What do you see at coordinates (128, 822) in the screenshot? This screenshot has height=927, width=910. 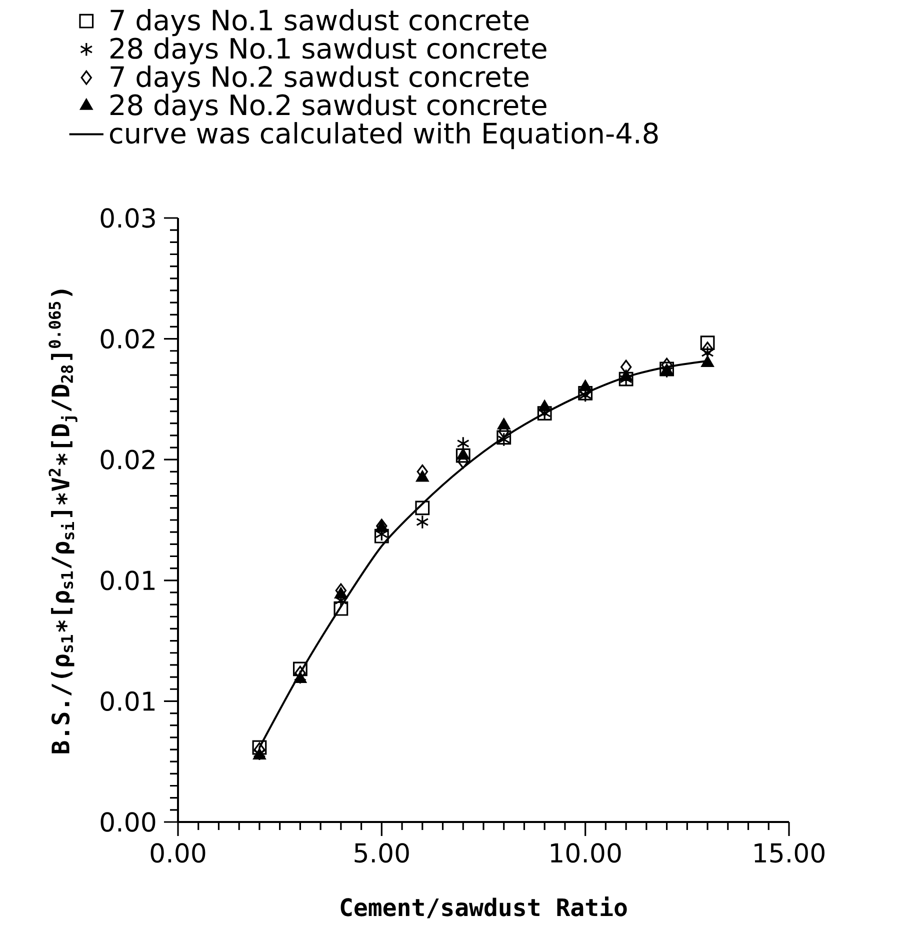 I see `y-tick-label: 0.00` at bounding box center [128, 822].